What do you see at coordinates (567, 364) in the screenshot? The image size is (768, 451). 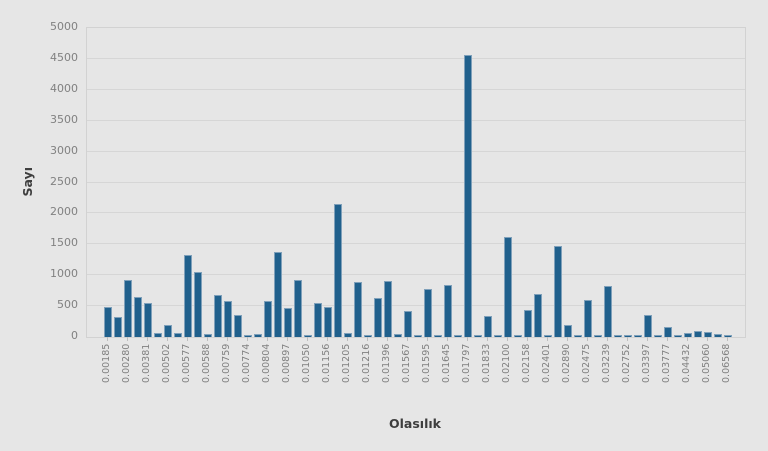 I see `x-tick-label: 0.02890` at bounding box center [567, 364].